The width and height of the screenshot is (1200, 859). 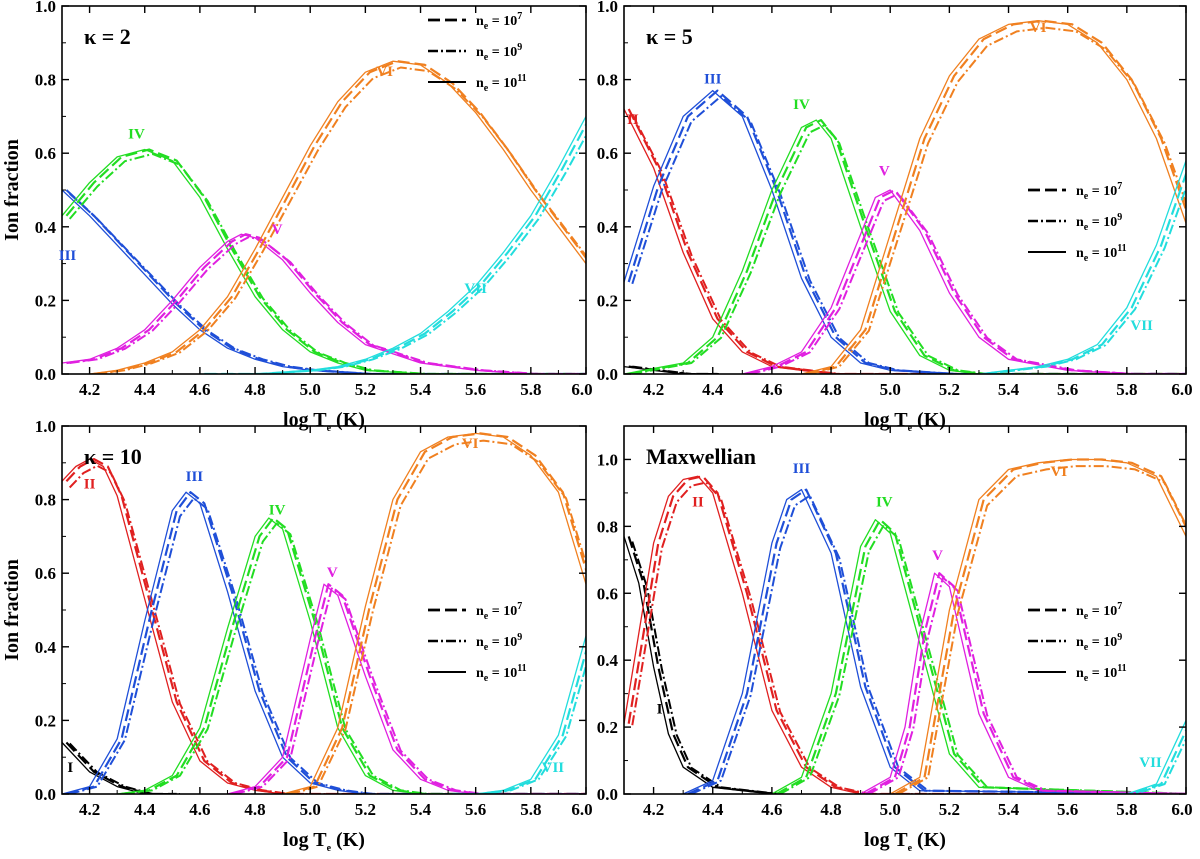 I want to click on series-line-VI-dashdot, so click(x=997, y=200).